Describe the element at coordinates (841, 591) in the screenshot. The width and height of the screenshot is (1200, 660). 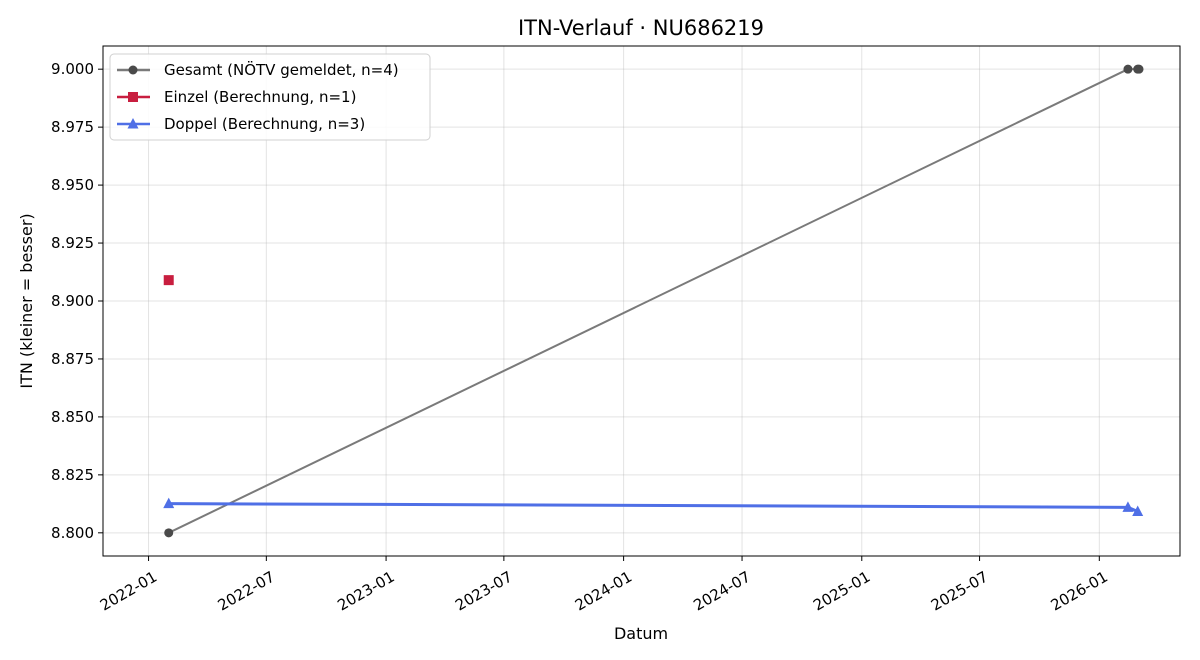
I see `x-tick-label: 2025-01` at that location.